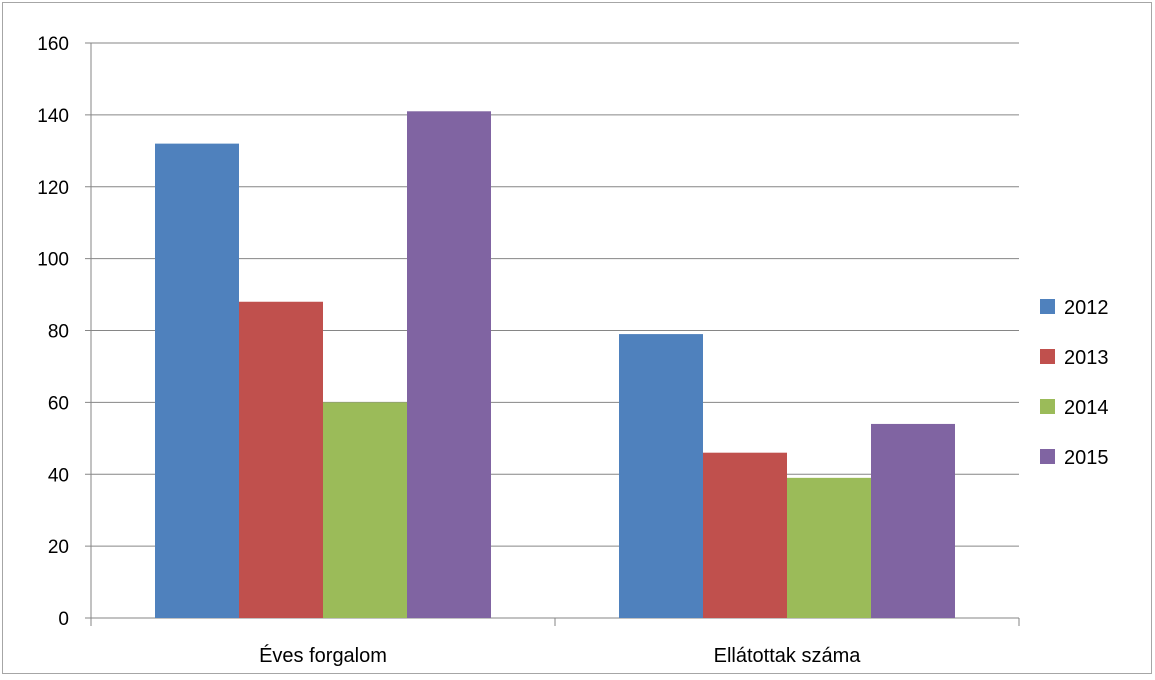 The height and width of the screenshot is (680, 1155). Describe the element at coordinates (323, 655) in the screenshot. I see `x-category-label: Éves forgalom` at that location.